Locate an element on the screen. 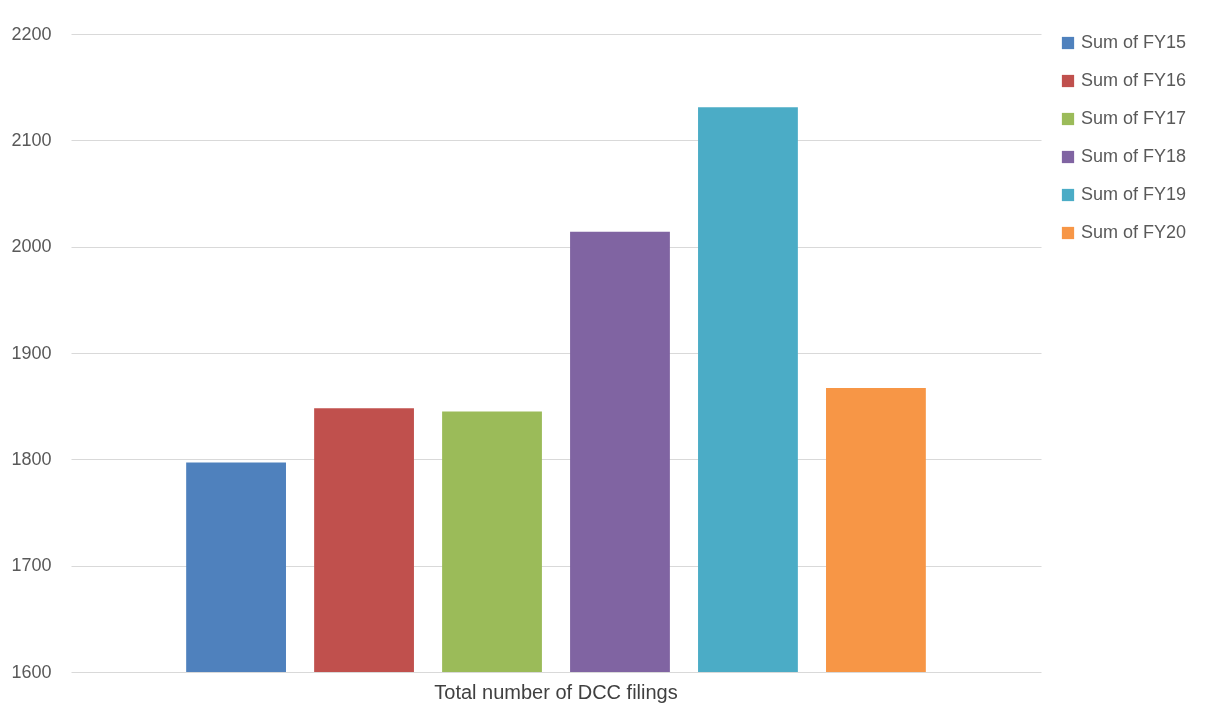  legend-label: Sum of FY17 is located at coordinates (1134, 118).